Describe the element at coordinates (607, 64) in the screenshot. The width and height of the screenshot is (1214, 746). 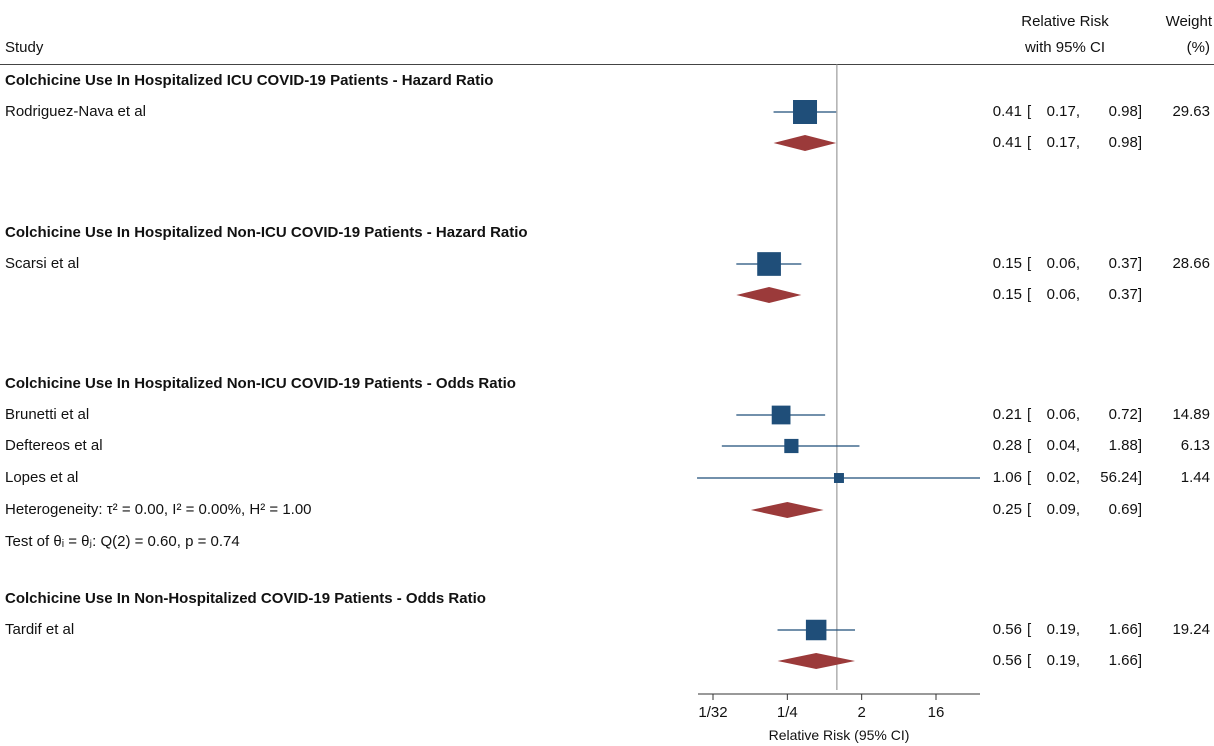
I see `header-rule` at that location.